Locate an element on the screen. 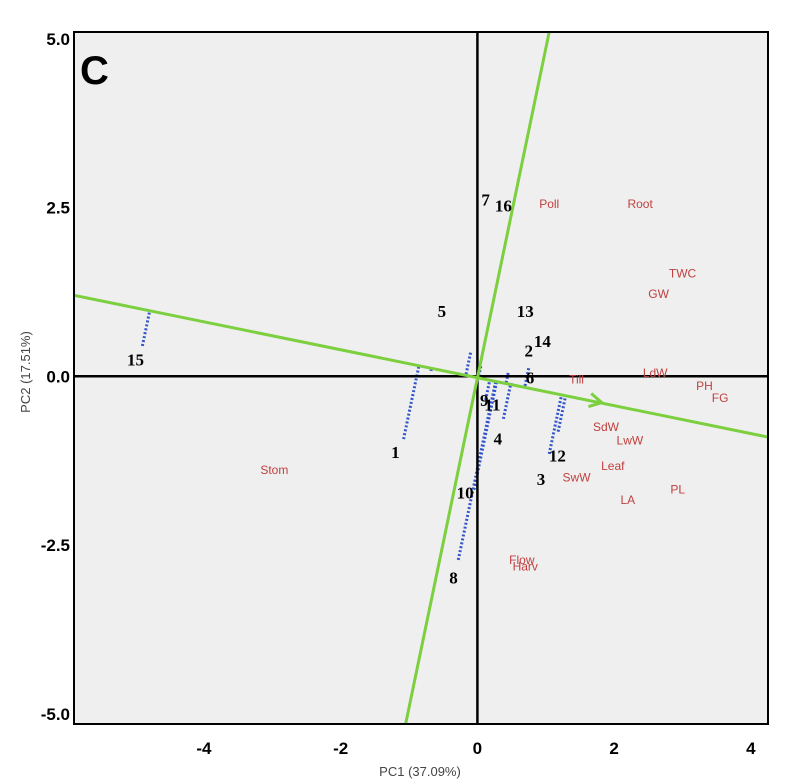 The width and height of the screenshot is (785, 784). trait-label: PH is located at coordinates (704, 386).